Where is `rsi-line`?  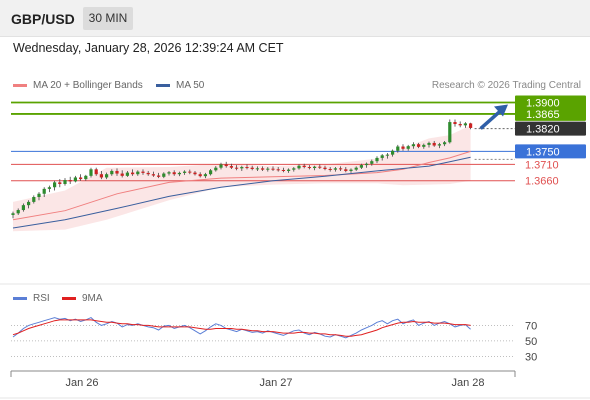
rsi-line is located at coordinates (241, 328).